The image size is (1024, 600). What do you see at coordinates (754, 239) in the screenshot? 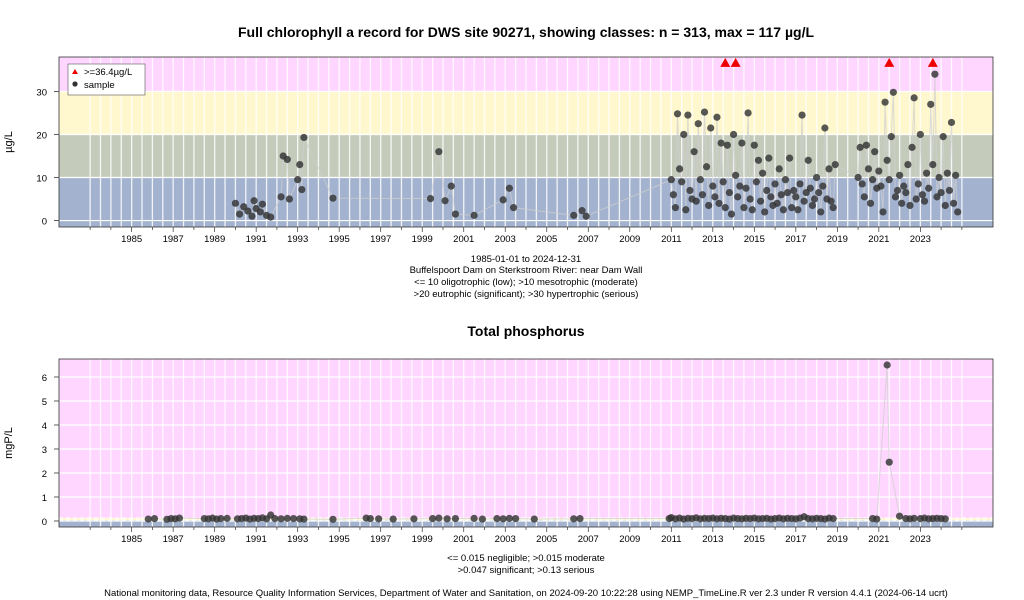
I see `chlorophyll-x-tick-label: 2015` at bounding box center [754, 239].